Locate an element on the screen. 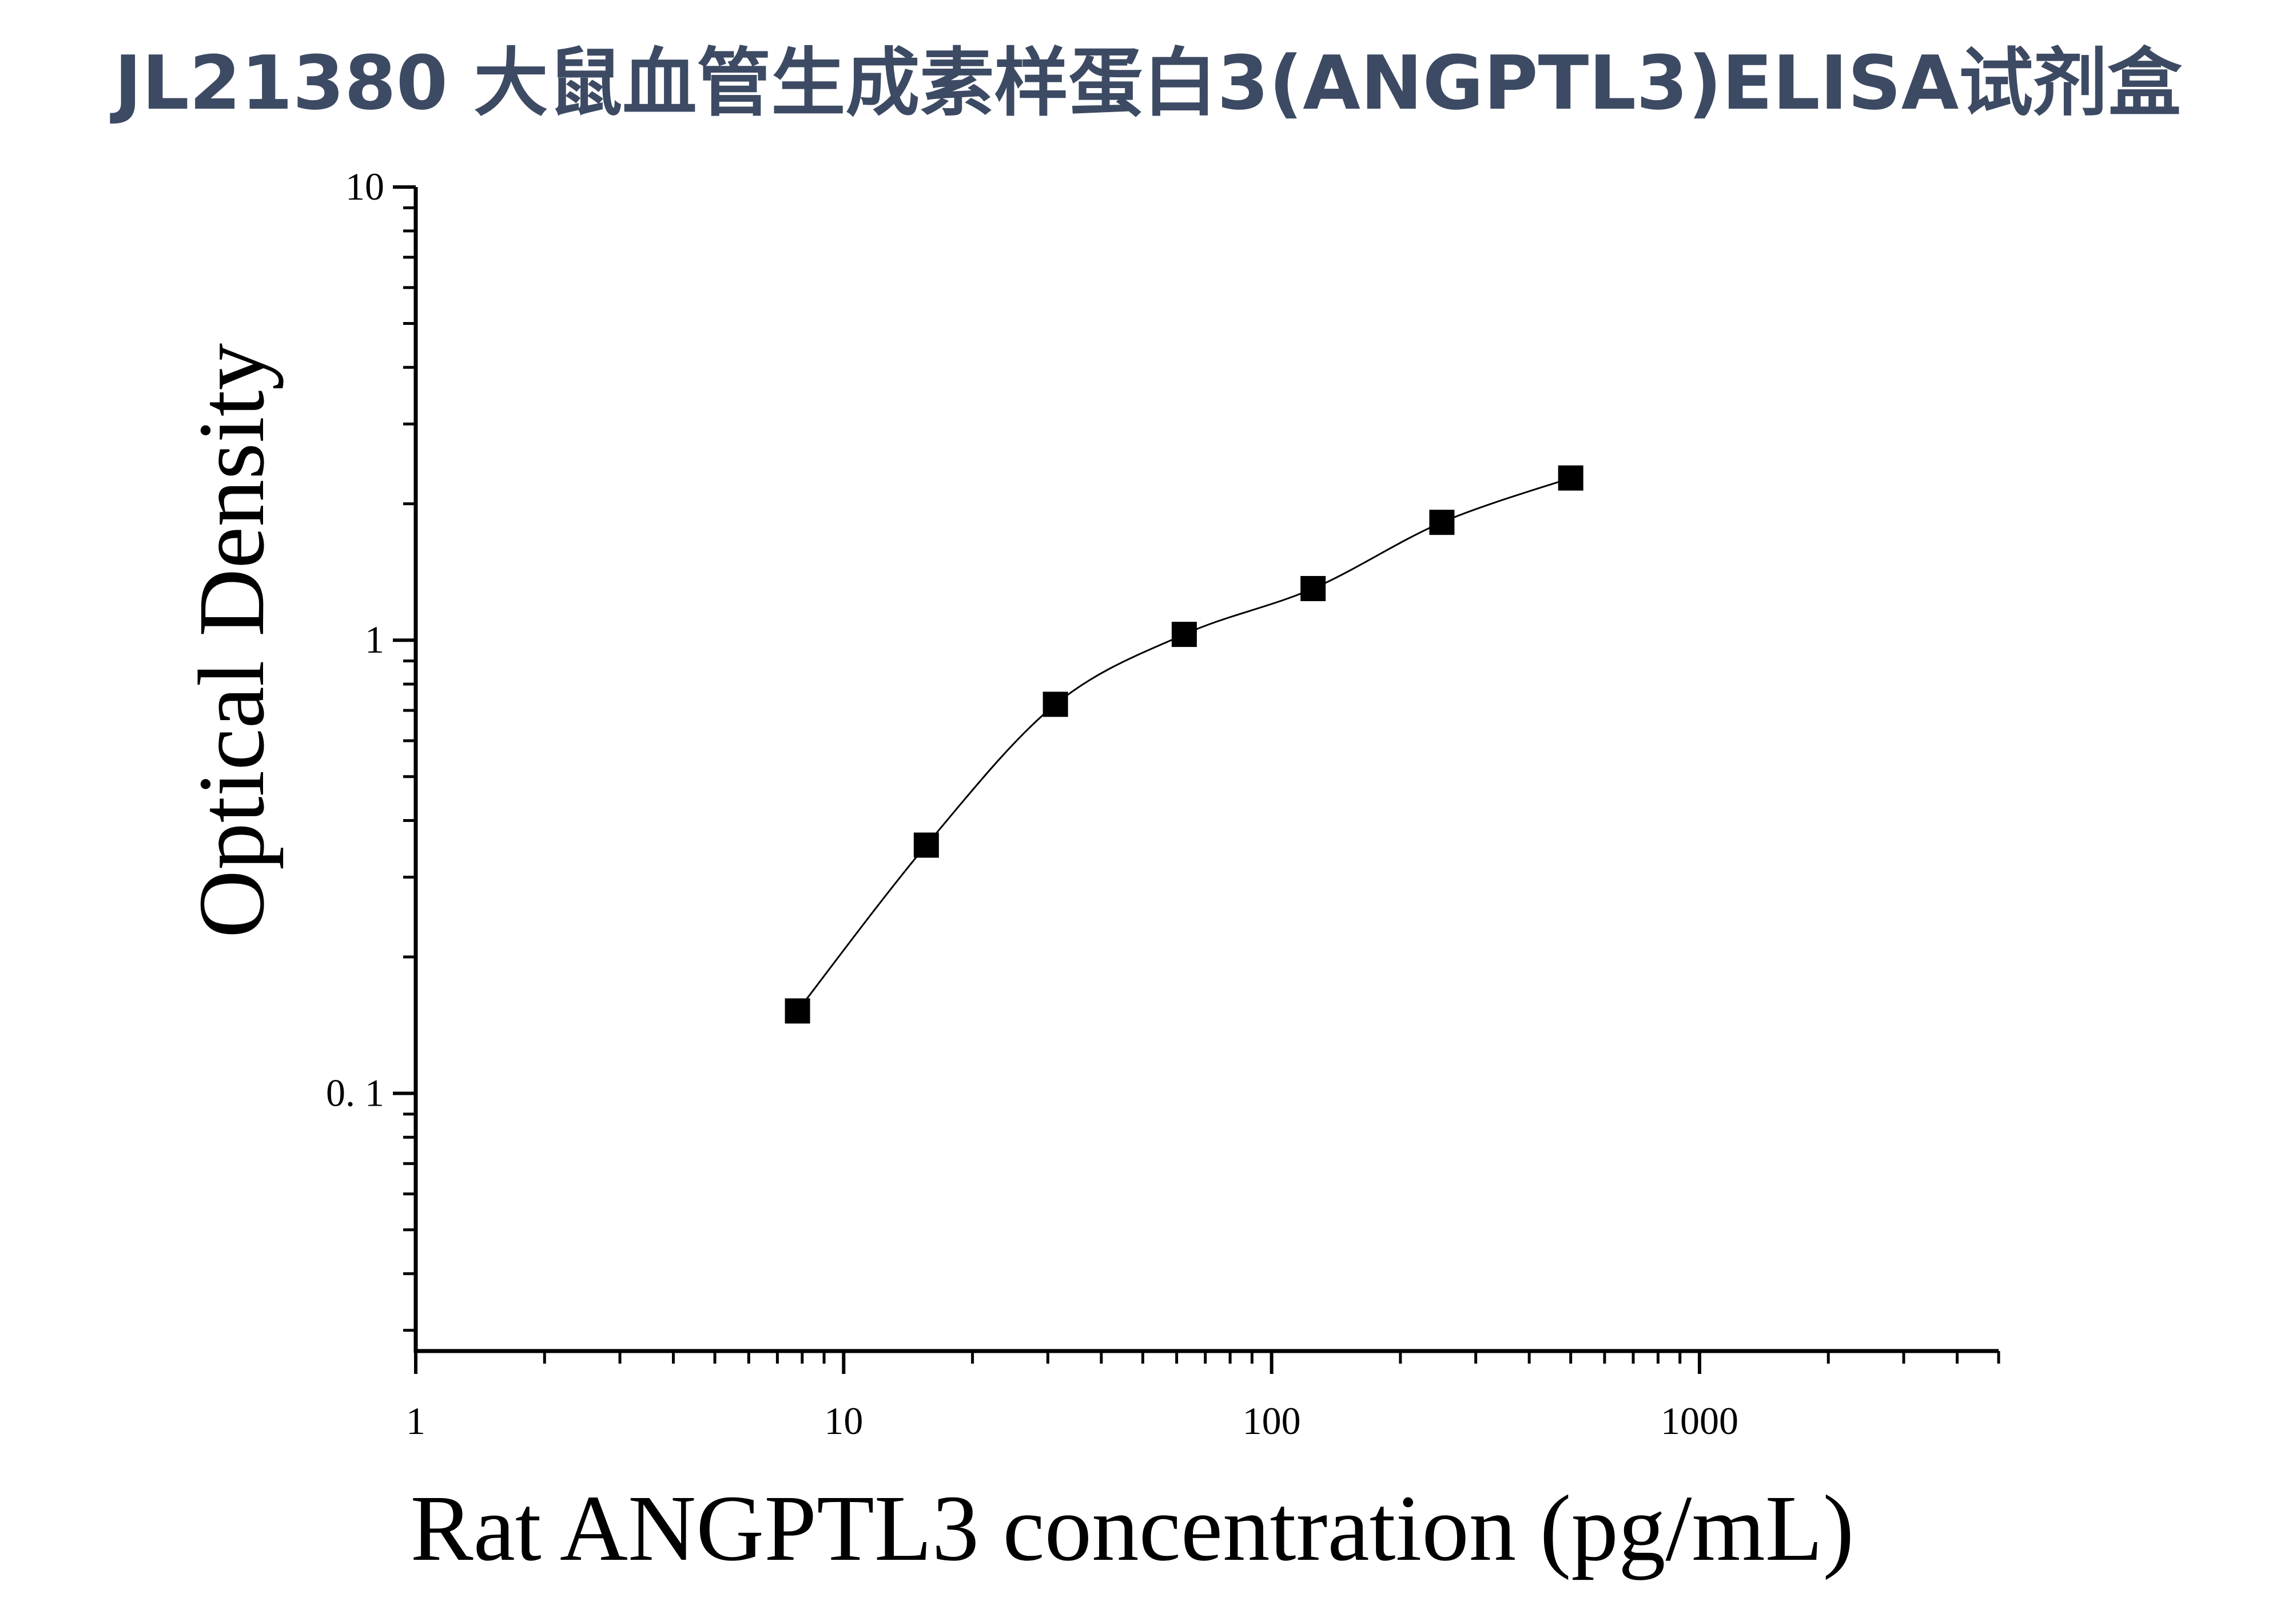 The image size is (2296, 1605). data-points is located at coordinates (1184, 744).